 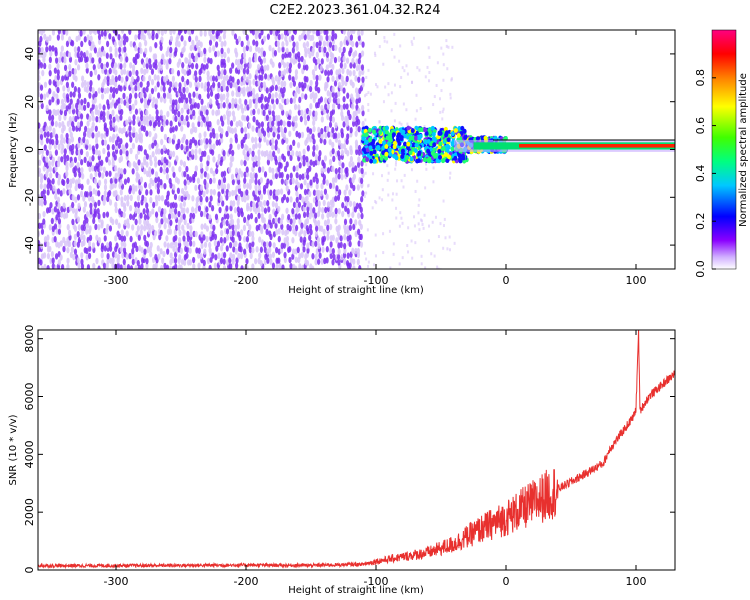 What do you see at coordinates (724, 149) in the screenshot?
I see `colorbar-gradient` at bounding box center [724, 149].